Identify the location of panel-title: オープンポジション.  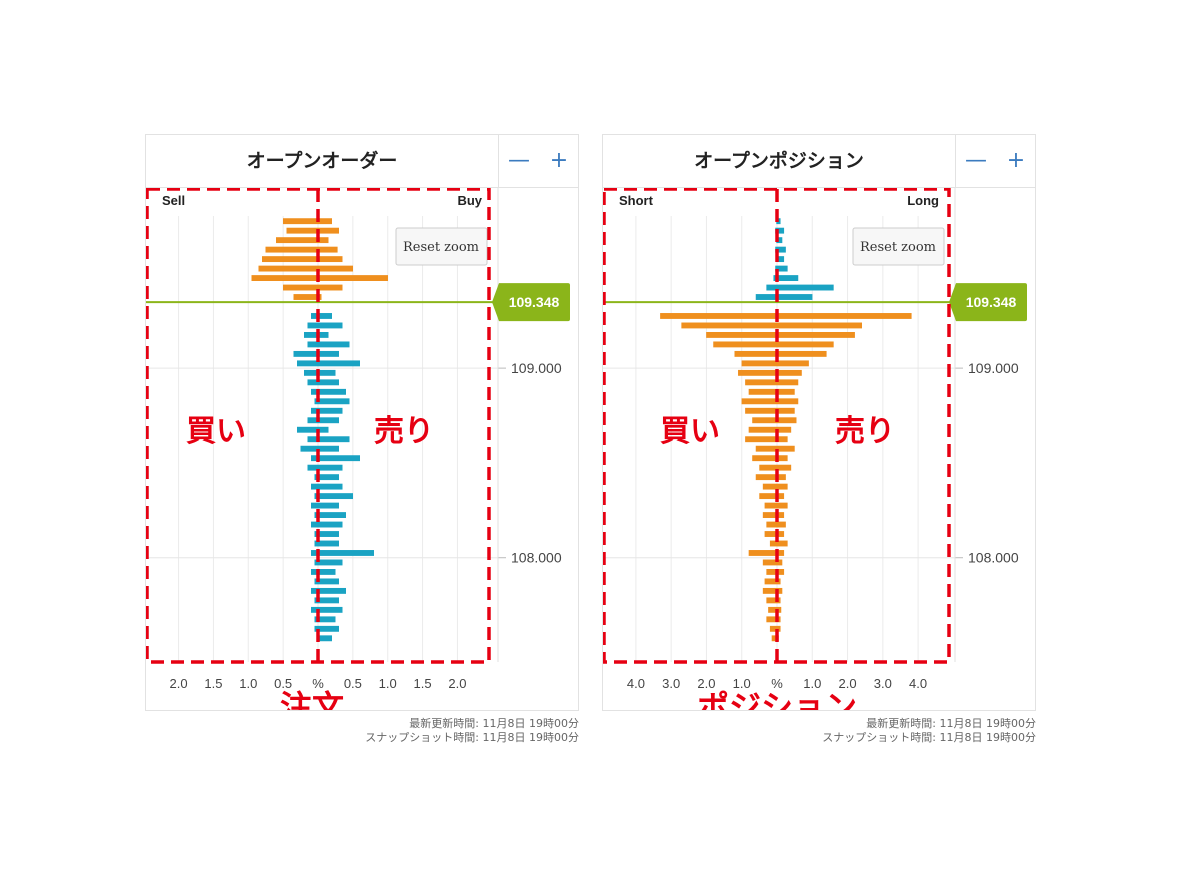
(779, 161).